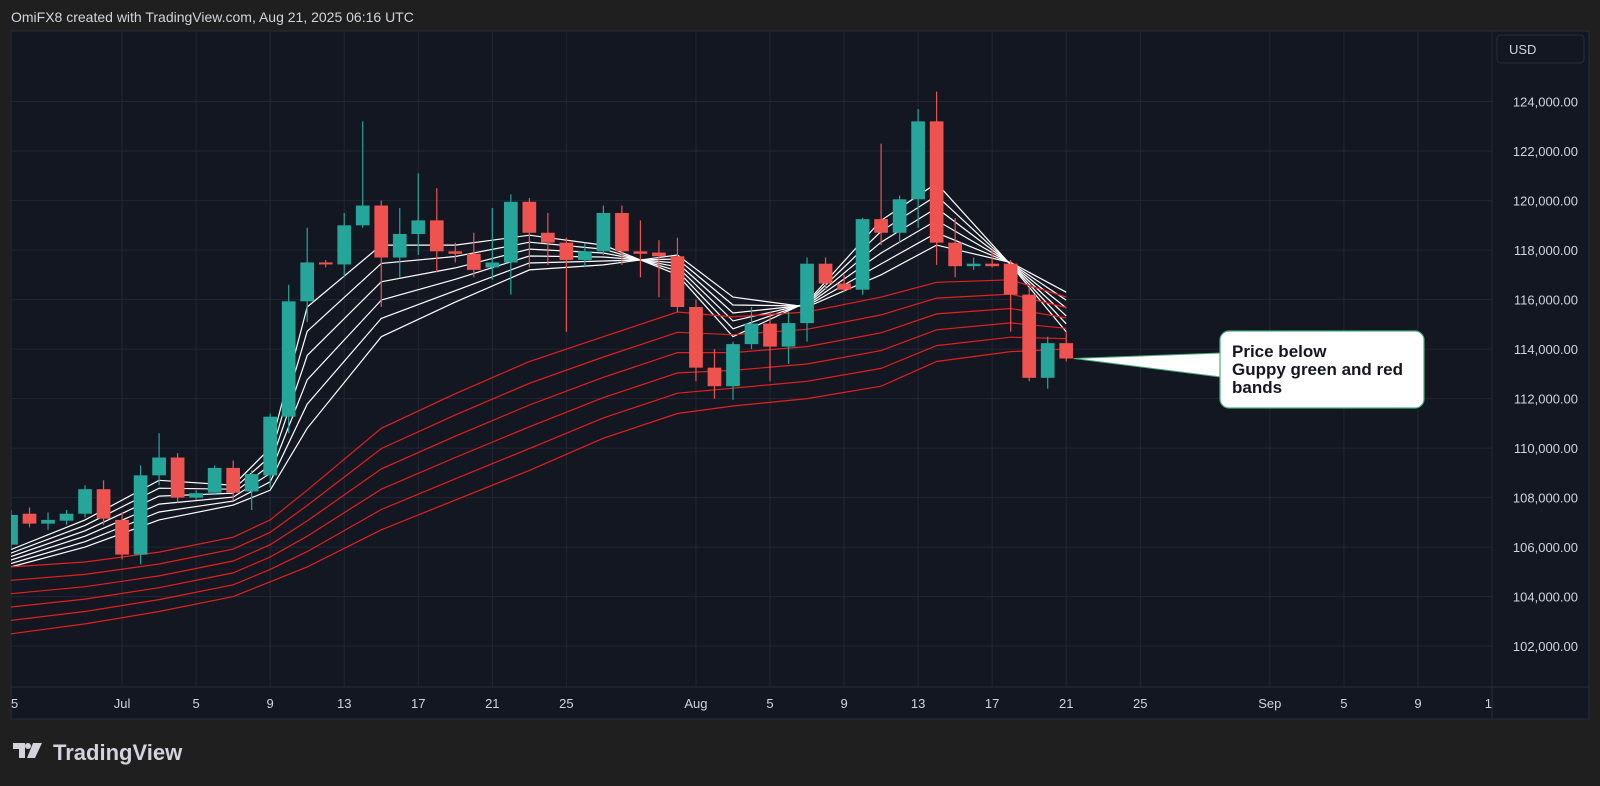 The height and width of the screenshot is (786, 1600). I want to click on annotation-text: Guppy green and red, so click(1317, 369).